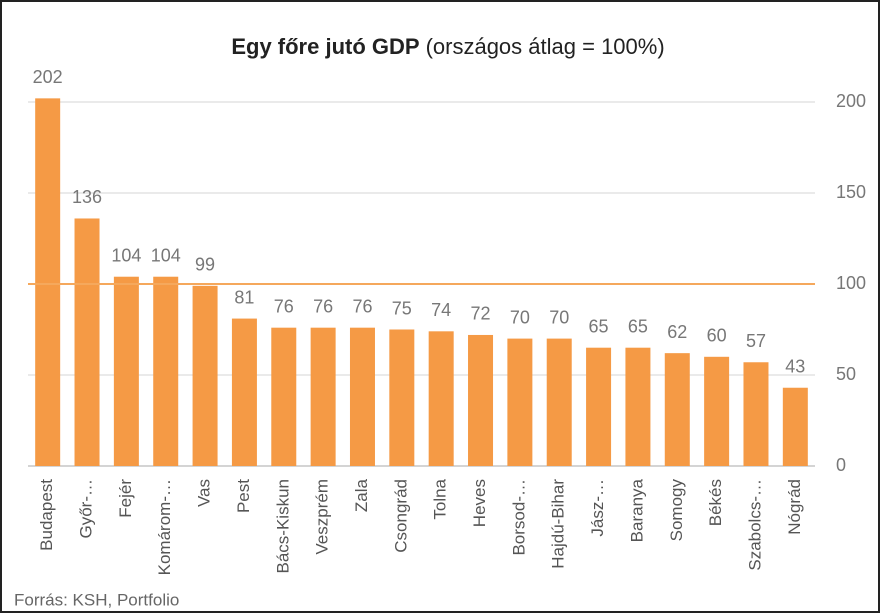  I want to click on value-label: 81, so click(244, 297).